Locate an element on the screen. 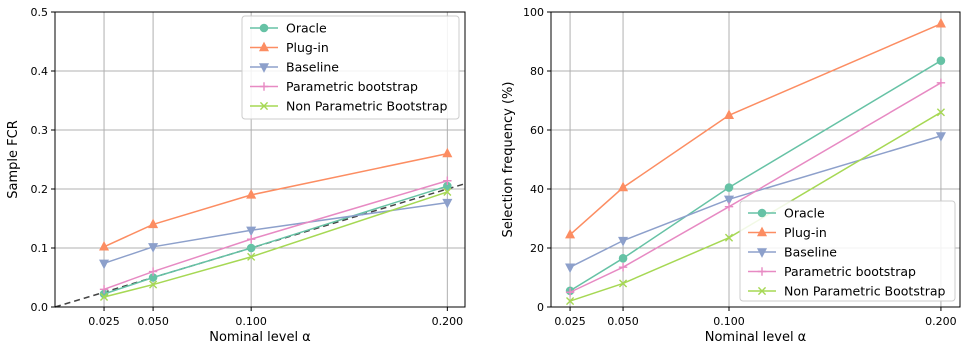 The width and height of the screenshot is (961, 351). series-line-plug-in is located at coordinates (275, 200).